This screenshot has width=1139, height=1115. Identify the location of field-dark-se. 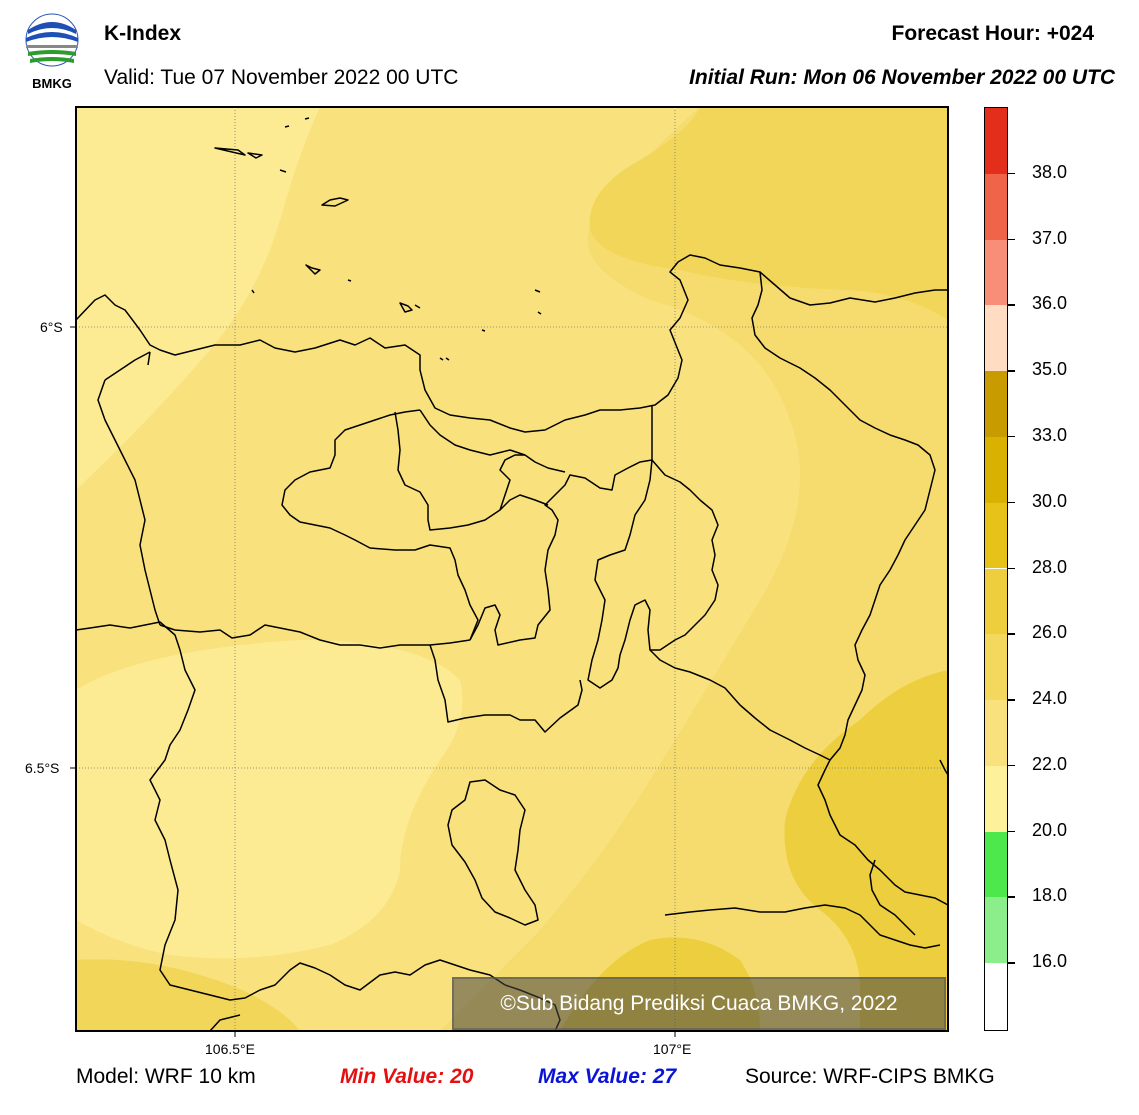
(866, 850).